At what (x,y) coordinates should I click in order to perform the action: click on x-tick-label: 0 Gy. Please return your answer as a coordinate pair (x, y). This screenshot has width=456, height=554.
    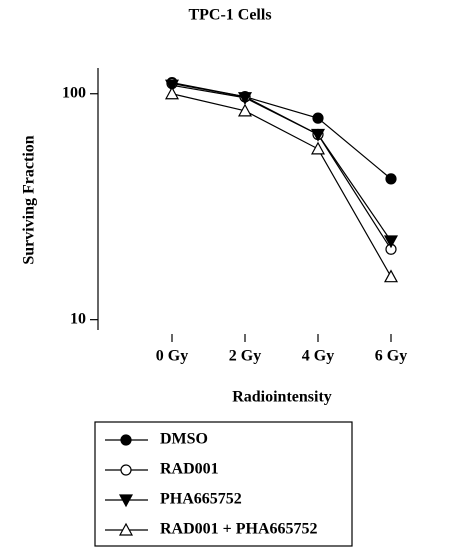
    Looking at the image, I should click on (172, 356).